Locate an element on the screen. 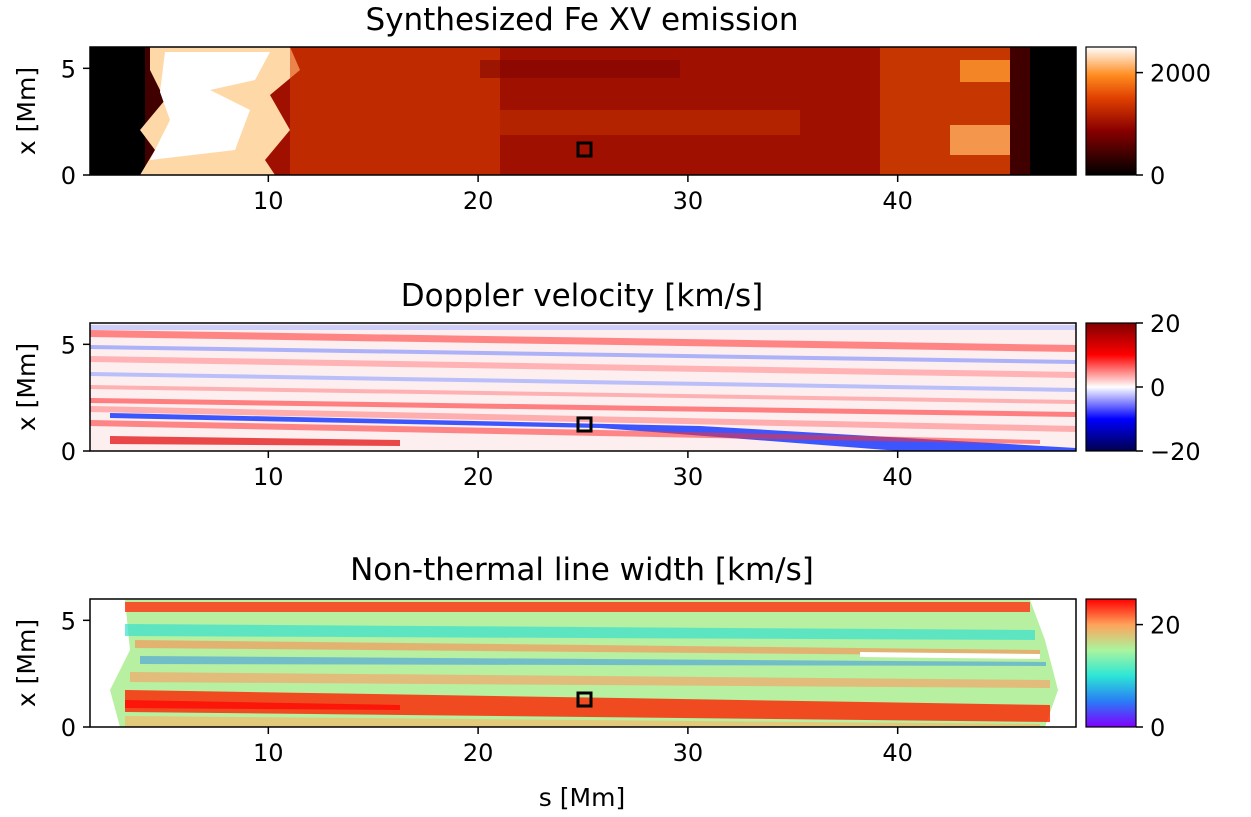 Image resolution: width=1251 pixels, height=817 pixels. x-axis-label: s [Mm] is located at coordinates (582, 797).